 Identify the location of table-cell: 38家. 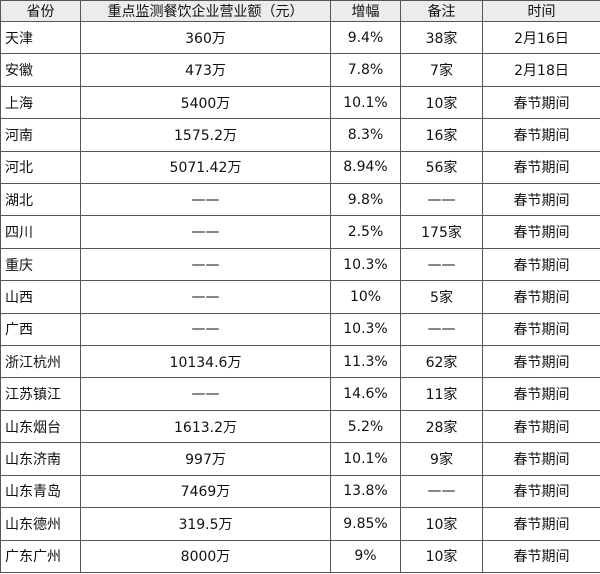
(441, 37).